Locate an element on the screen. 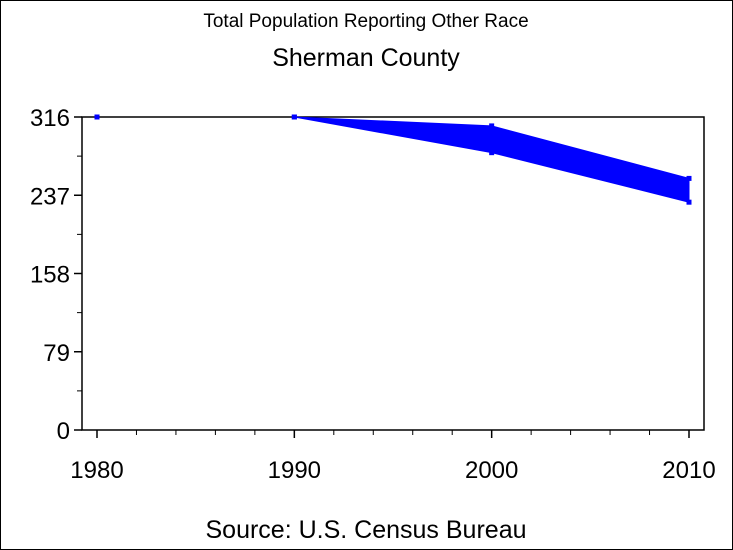 The image size is (733, 550). y-tick-label: 158 is located at coordinates (50, 275).